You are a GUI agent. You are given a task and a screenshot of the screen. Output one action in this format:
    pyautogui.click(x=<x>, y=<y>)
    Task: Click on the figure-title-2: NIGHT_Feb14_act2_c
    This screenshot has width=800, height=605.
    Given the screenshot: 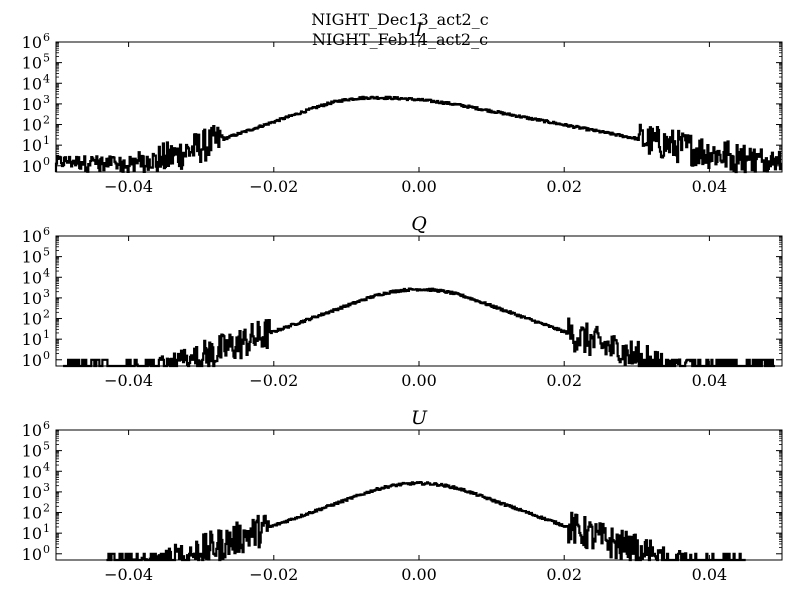 What is the action you would take?
    pyautogui.click(x=400, y=39)
    